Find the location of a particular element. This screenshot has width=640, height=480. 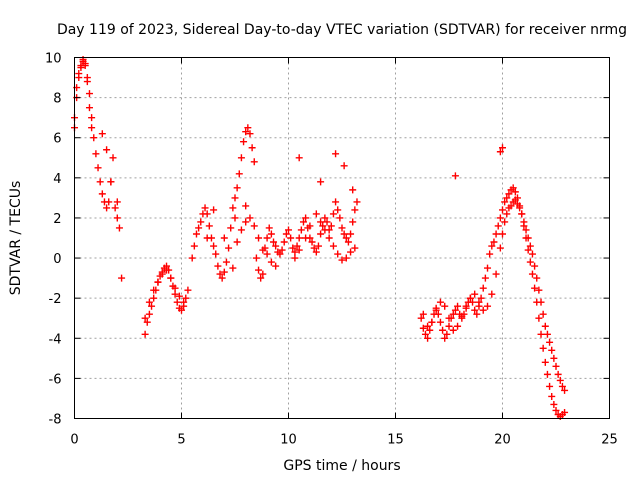

y-tick-label: 4 is located at coordinates (57, 179).